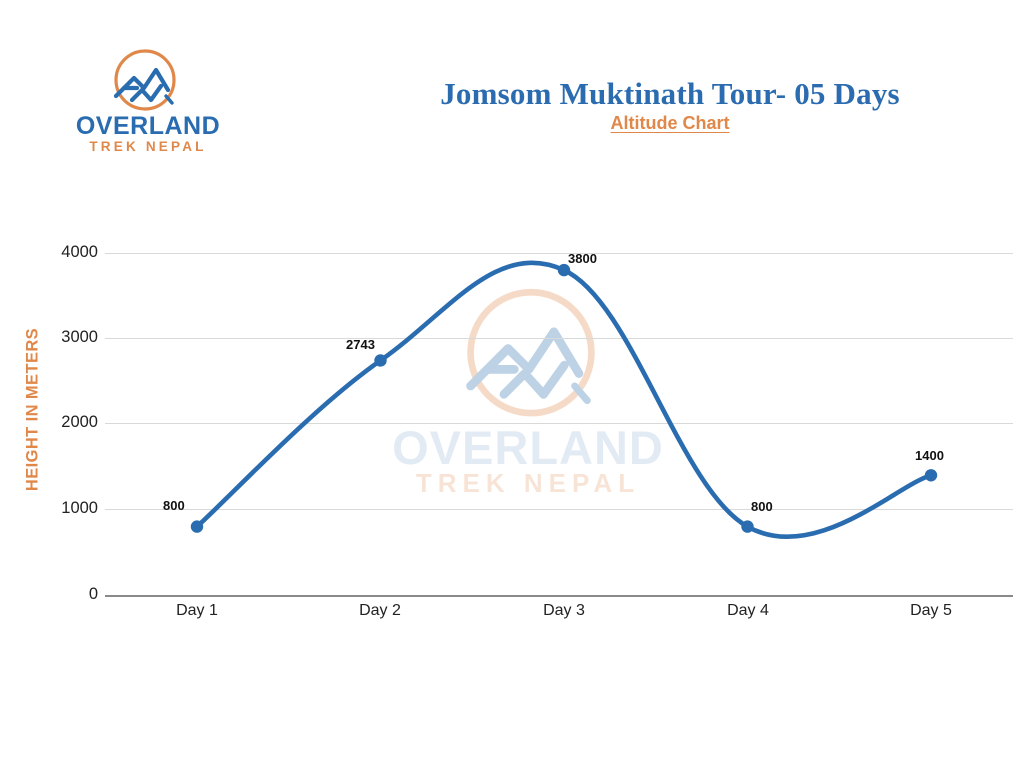 The image size is (1024, 768). Describe the element at coordinates (564, 610) in the screenshot. I see `x-tick-label-day-3: Day 3` at that location.